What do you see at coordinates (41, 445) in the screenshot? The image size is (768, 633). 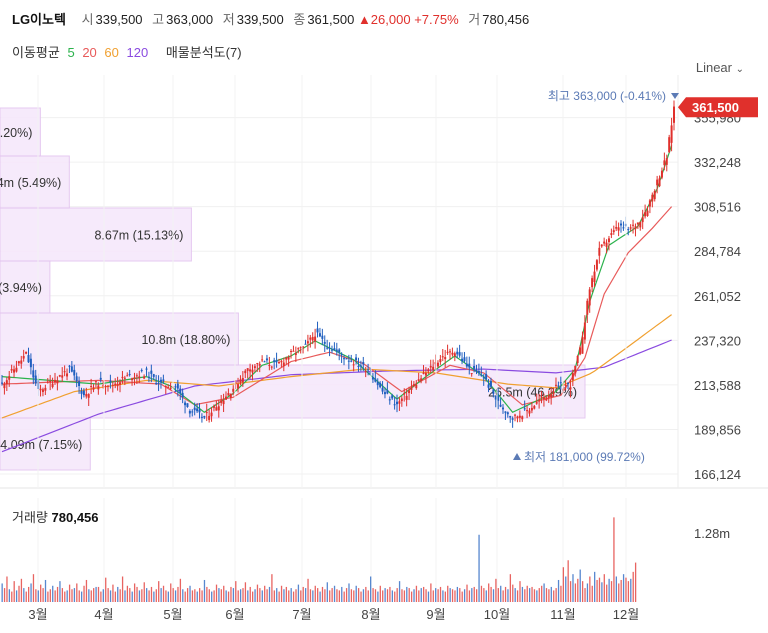 I see `volume-profile-label: 4.09m (7.15%)` at bounding box center [41, 445].